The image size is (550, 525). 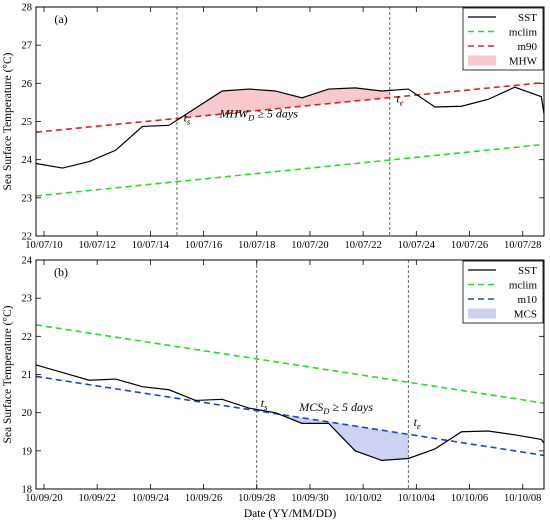 What do you see at coordinates (522, 498) in the screenshot?
I see `x-tick-label: 10/10/08` at bounding box center [522, 498].